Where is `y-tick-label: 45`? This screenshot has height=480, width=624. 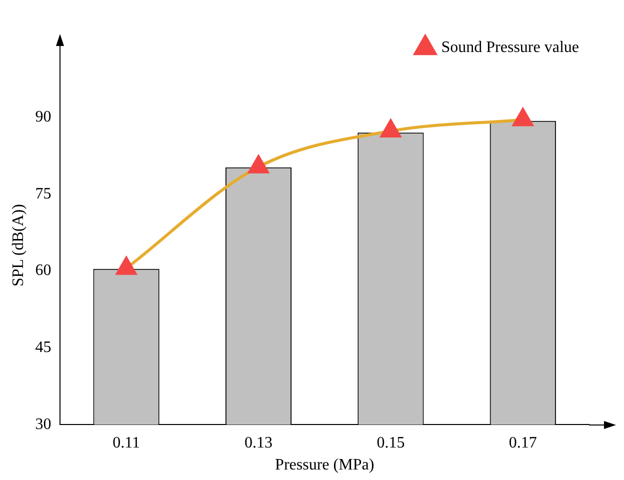
y-tick-label: 45 is located at coordinates (43, 347).